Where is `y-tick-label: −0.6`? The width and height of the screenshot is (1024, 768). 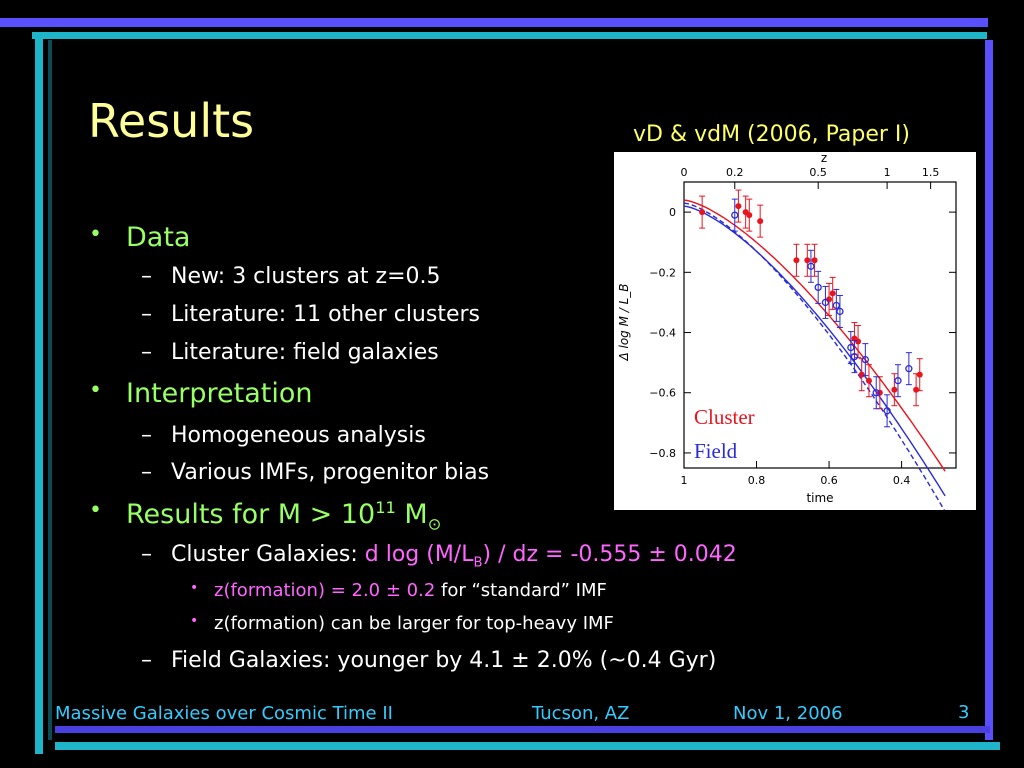 y-tick-label: −0.6 is located at coordinates (662, 393).